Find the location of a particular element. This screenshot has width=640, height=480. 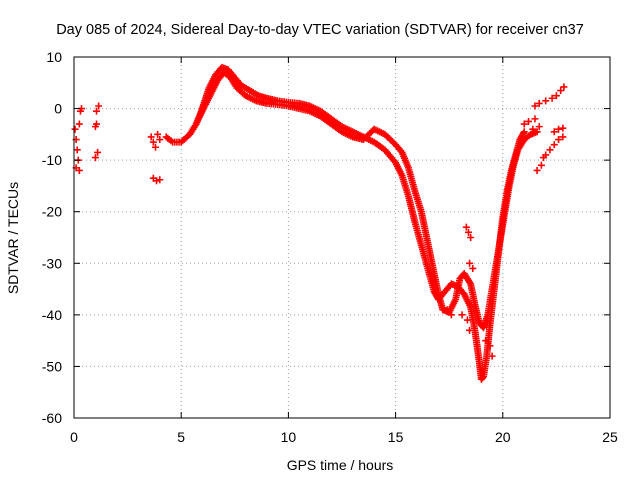

y-axis-label: SDTVAR / TECUs is located at coordinates (13, 238).